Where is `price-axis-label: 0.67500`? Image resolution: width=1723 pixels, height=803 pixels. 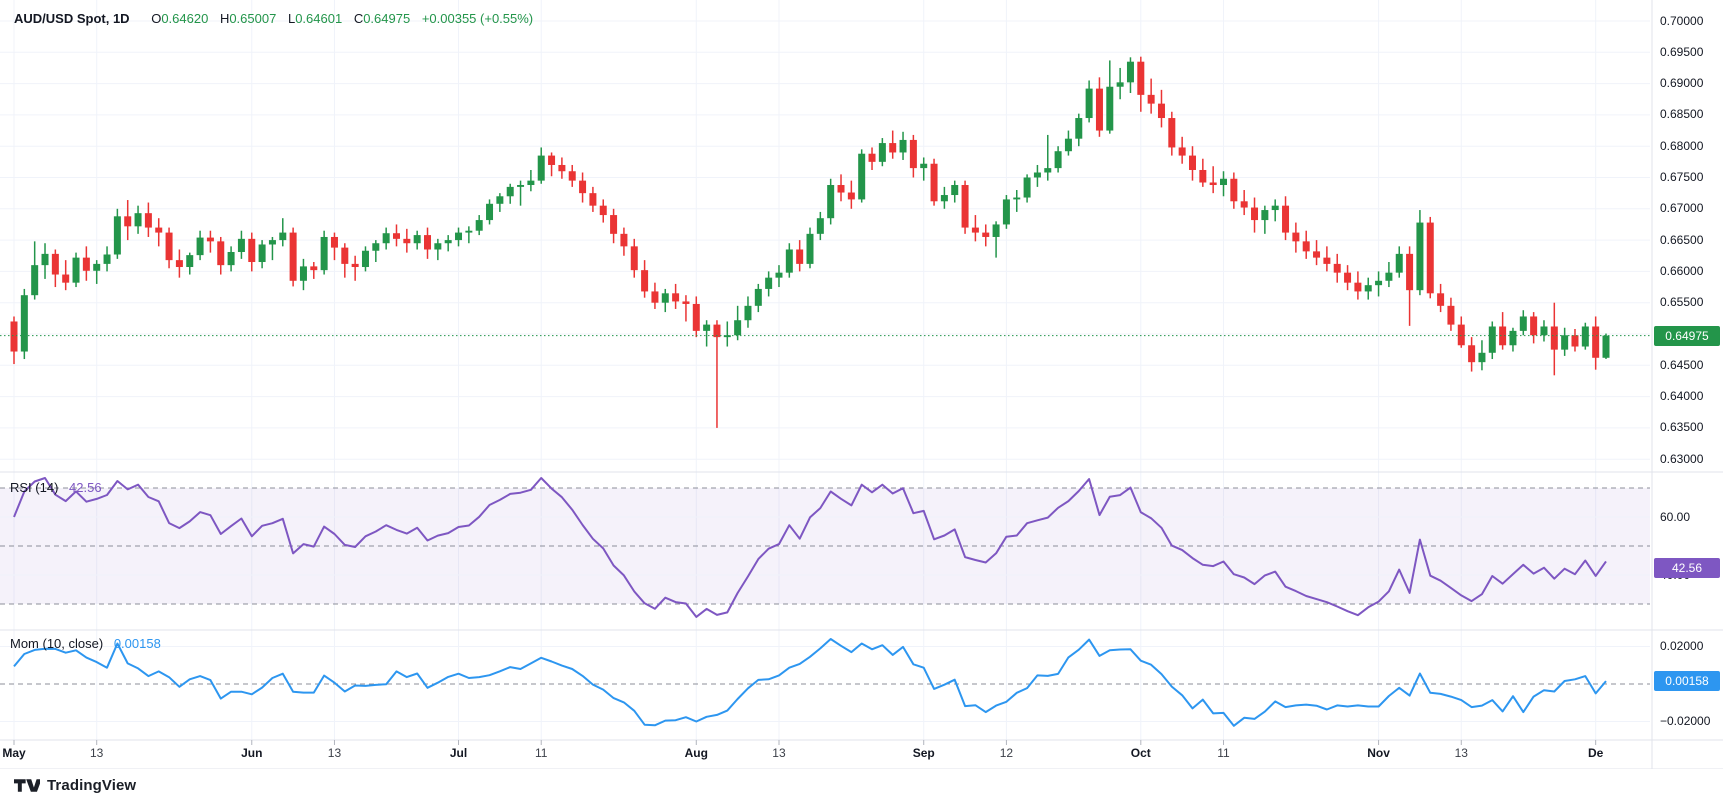 price-axis-label: 0.67500 is located at coordinates (1682, 177).